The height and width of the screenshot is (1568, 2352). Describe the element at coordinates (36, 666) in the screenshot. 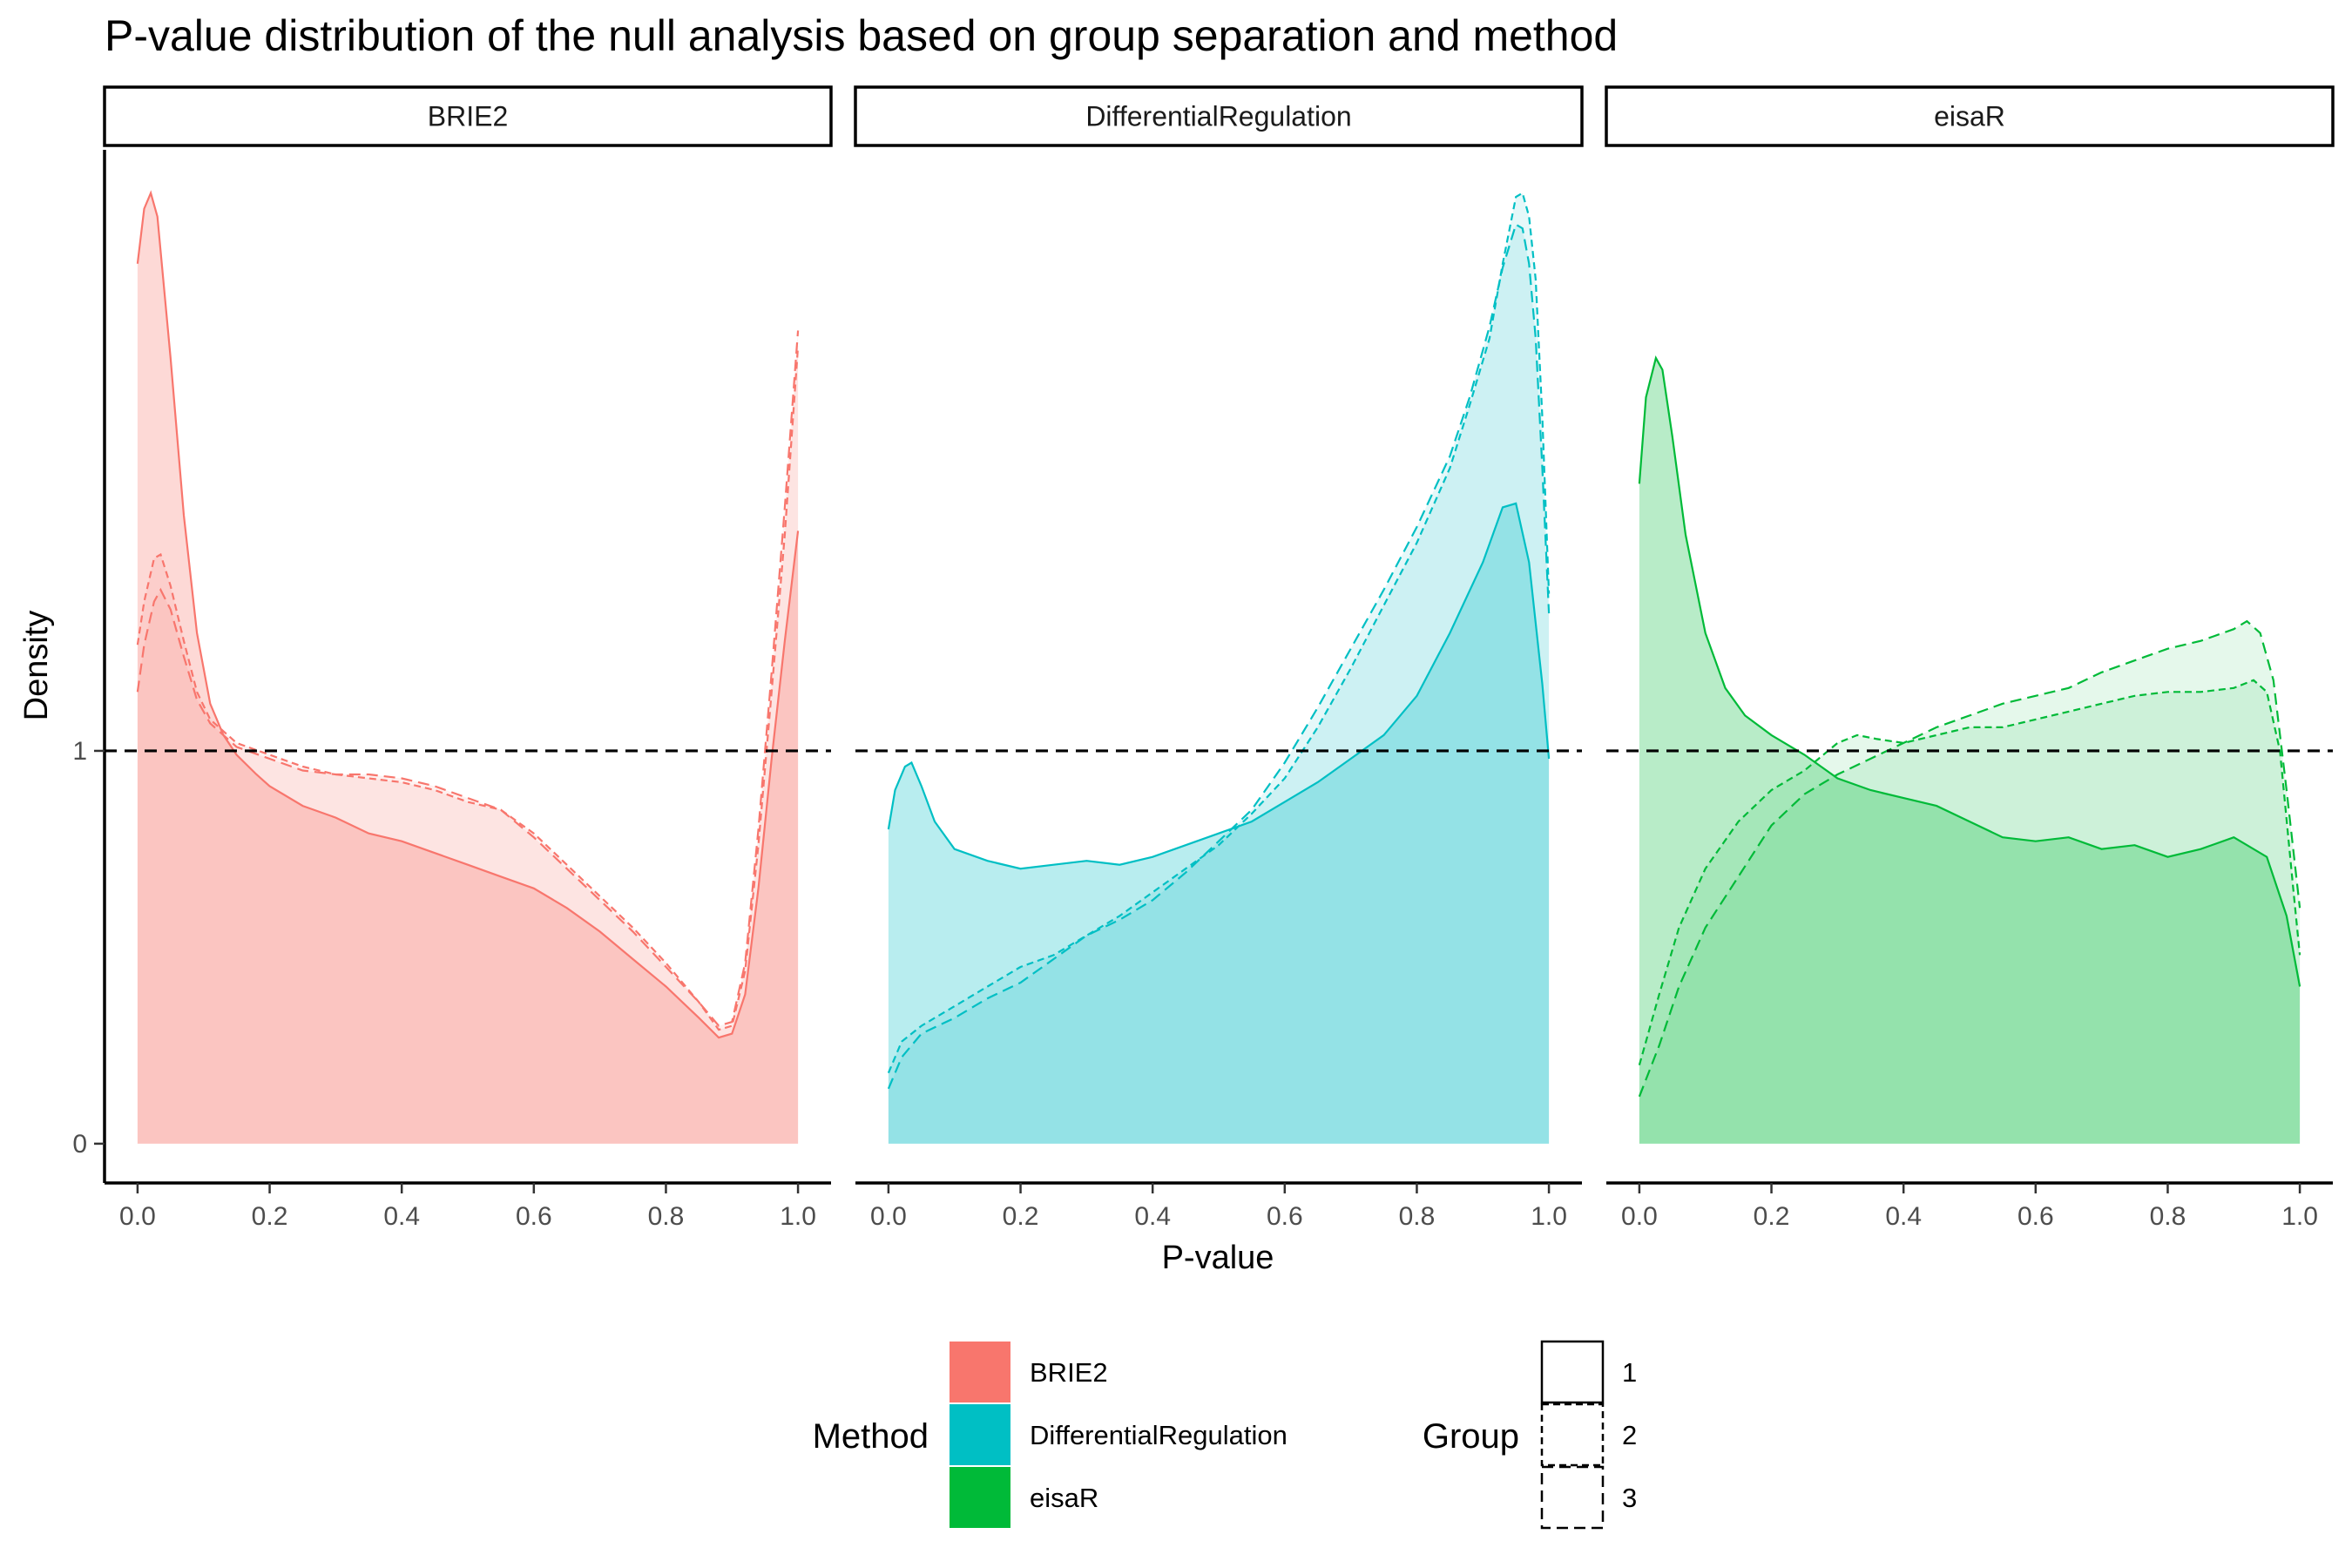

I see `y-axis-label: Density` at that location.